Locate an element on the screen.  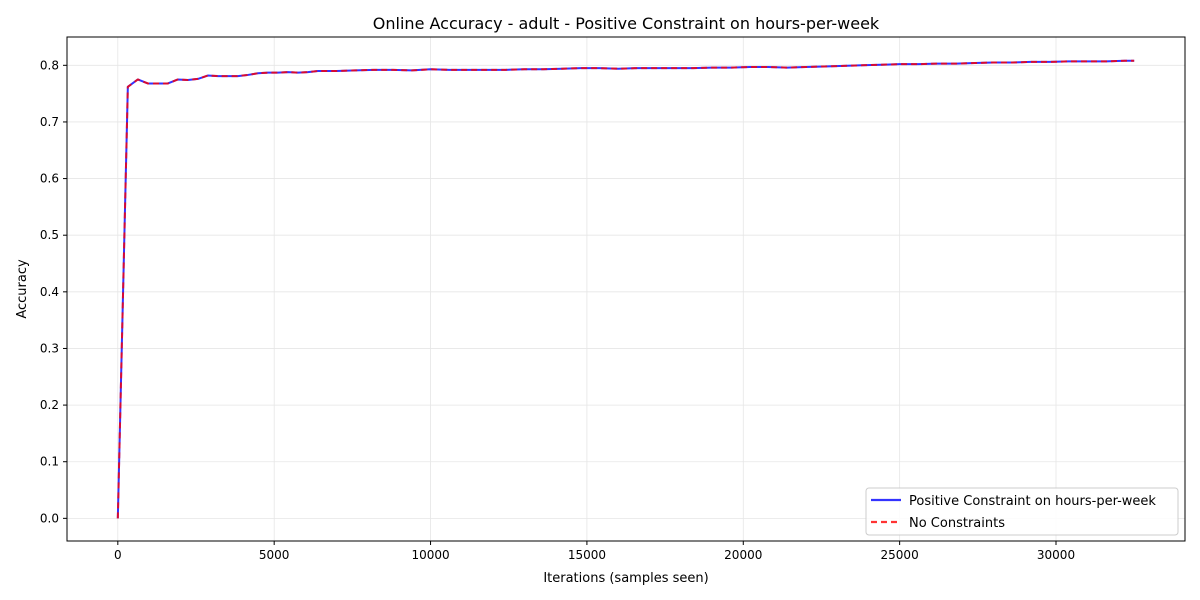
y-tick-label: 0.4 is located at coordinates (49, 292).